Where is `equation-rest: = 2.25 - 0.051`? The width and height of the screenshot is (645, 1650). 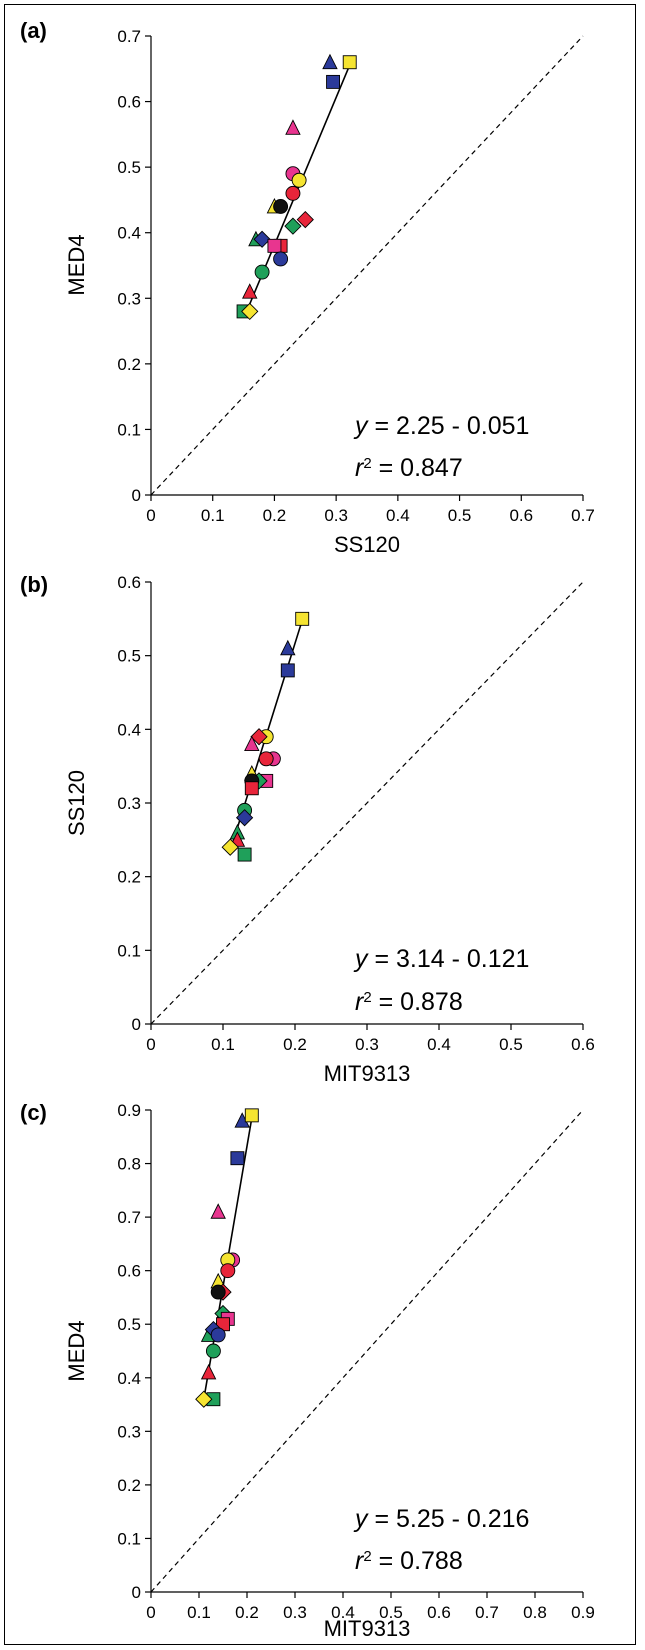 equation-rest: = 2.25 - 0.051 is located at coordinates (449, 426).